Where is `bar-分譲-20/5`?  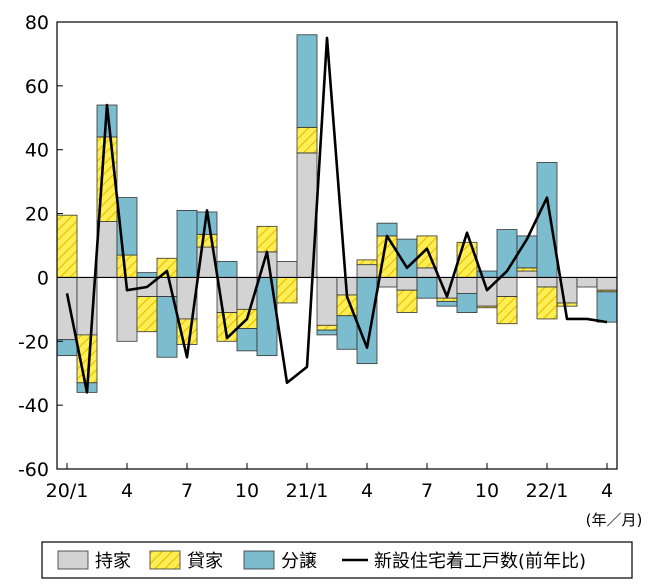
bar-分譲-20/5 is located at coordinates (147, 275).